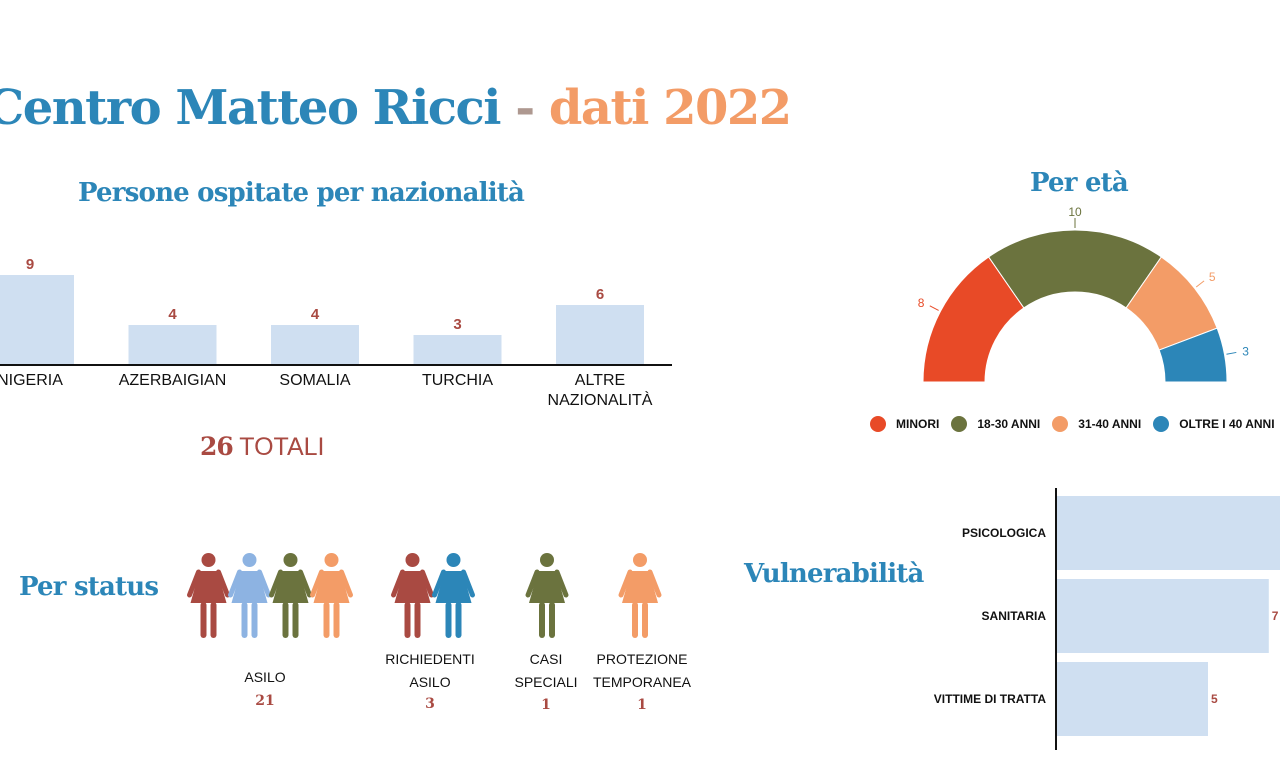  I want to click on total-number: 26, so click(217, 446).